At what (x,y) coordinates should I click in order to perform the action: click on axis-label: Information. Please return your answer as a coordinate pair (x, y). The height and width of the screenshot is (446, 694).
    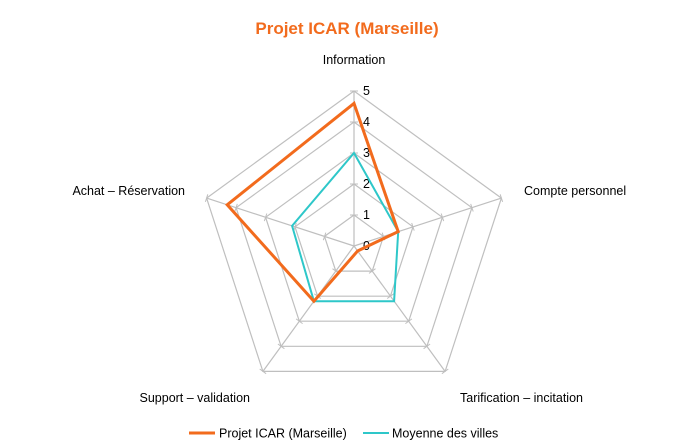
    Looking at the image, I should click on (354, 60).